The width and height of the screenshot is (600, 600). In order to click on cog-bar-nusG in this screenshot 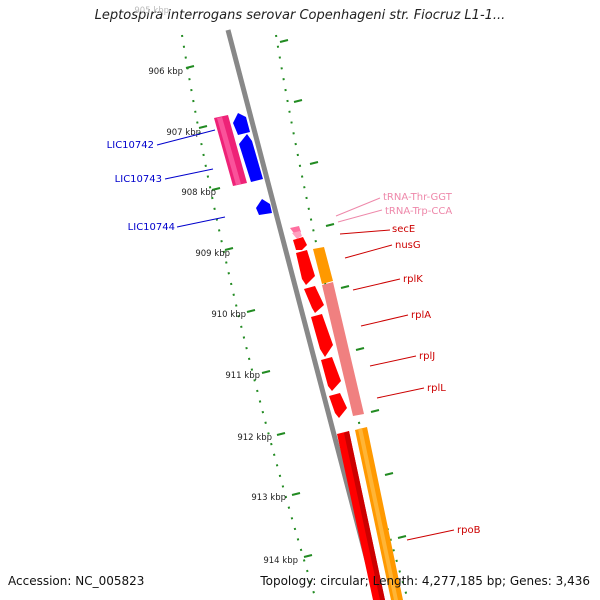, I will do `click(323, 265)`.